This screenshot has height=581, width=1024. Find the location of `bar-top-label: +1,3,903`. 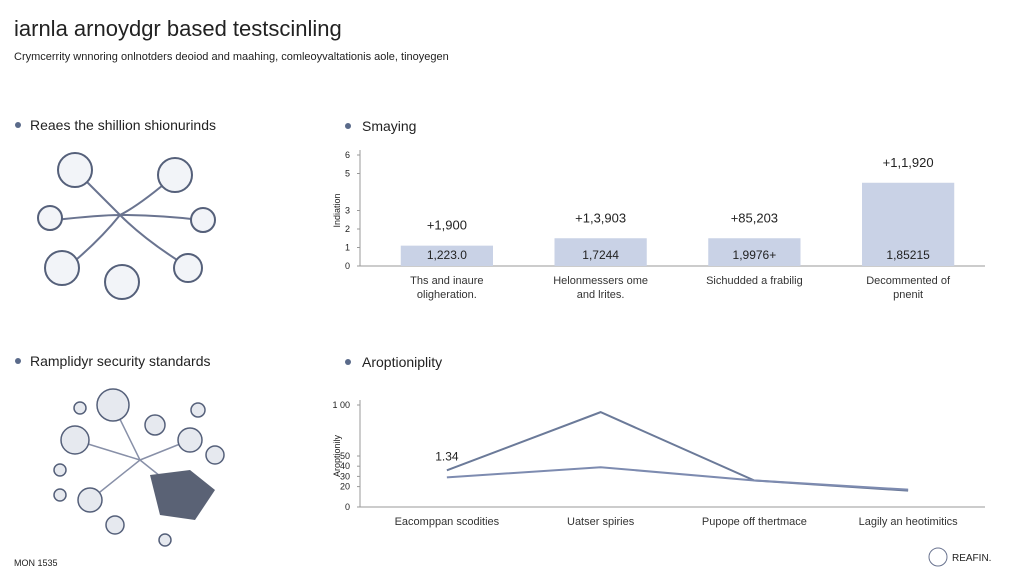

bar-top-label: +1,3,903 is located at coordinates (600, 217).